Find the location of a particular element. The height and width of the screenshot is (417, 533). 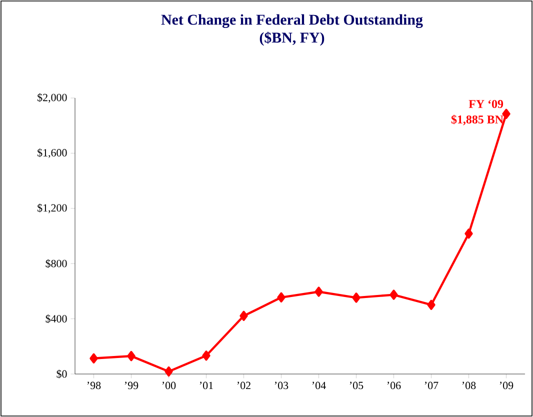

x-tick-label: ’98 is located at coordinates (94, 386).